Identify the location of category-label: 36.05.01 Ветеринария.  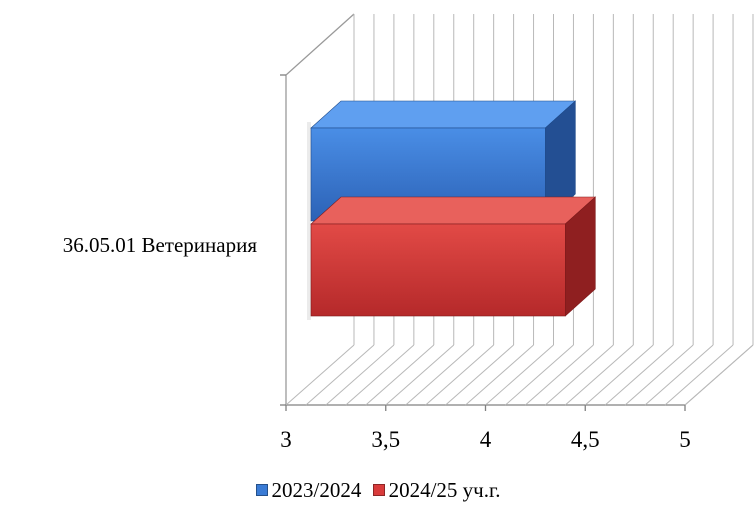
(160, 245).